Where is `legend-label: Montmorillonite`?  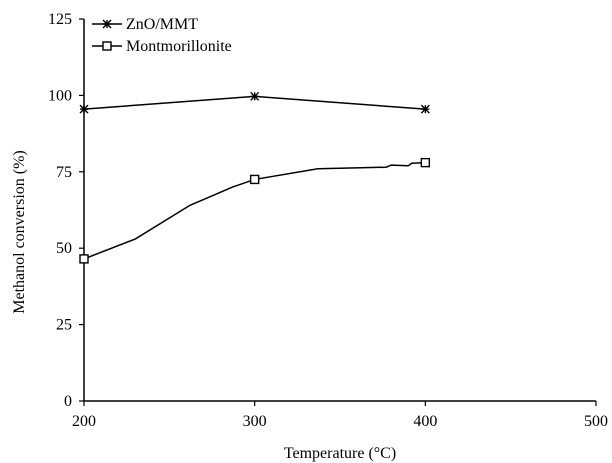 legend-label: Montmorillonite is located at coordinates (179, 46).